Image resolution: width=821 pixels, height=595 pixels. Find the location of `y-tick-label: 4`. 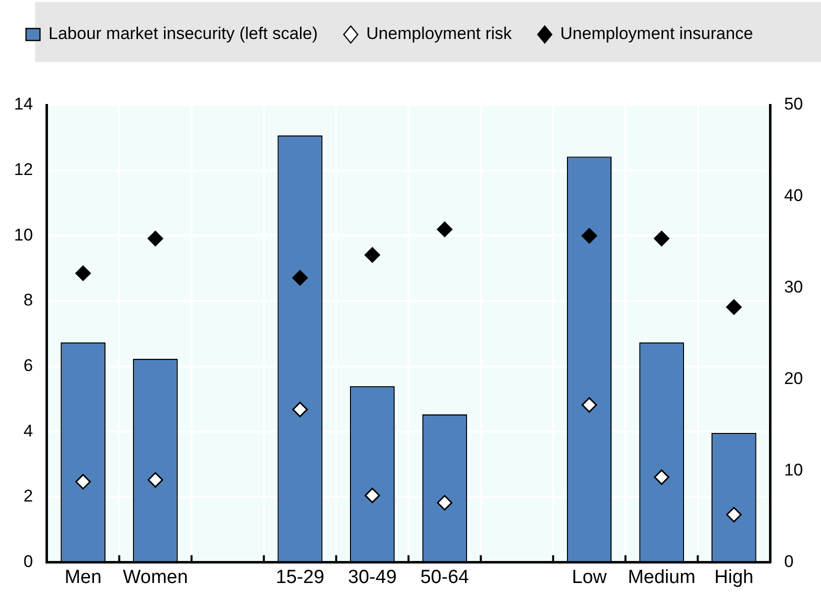

y-tick-label: 4 is located at coordinates (28, 430).